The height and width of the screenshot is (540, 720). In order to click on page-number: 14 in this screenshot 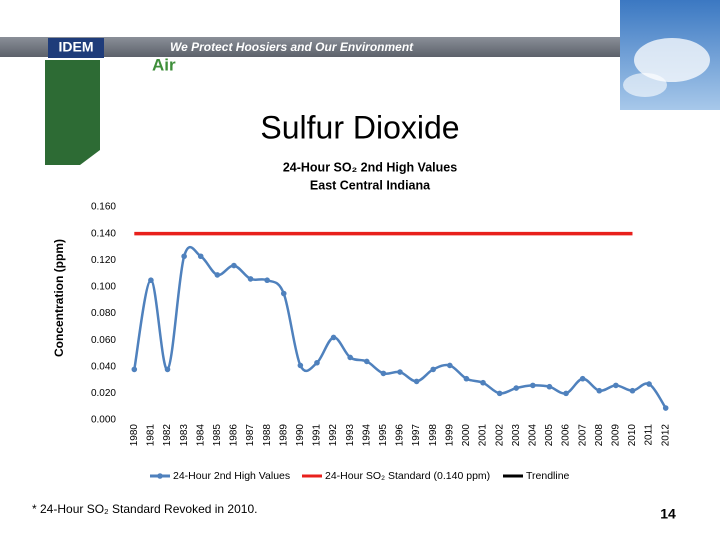, I will do `click(668, 514)`.